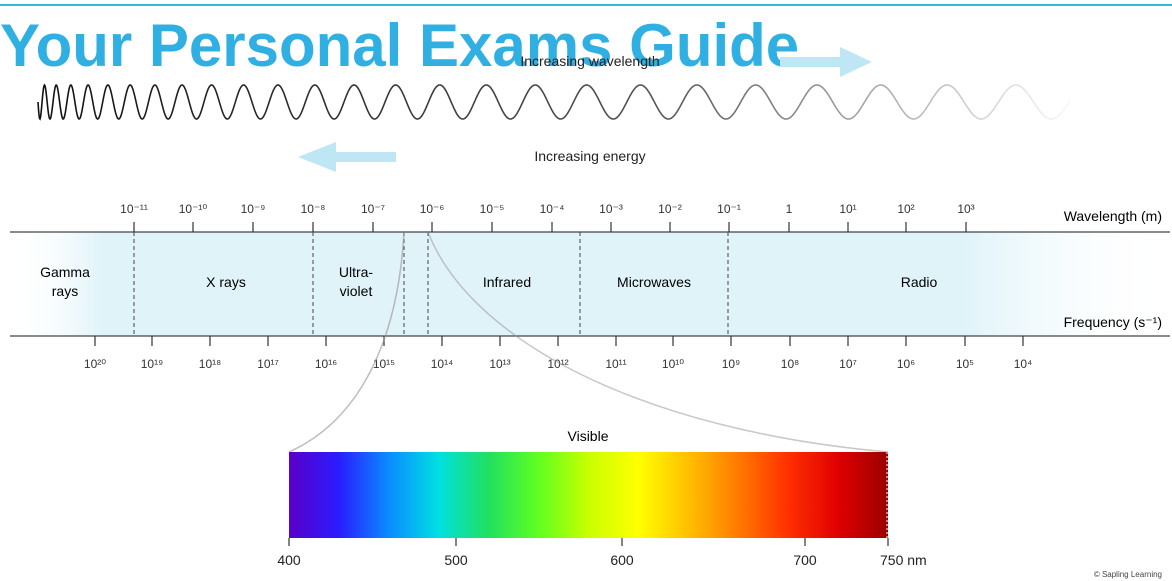 The width and height of the screenshot is (1172, 581). Describe the element at coordinates (731, 364) in the screenshot. I see `frequency-tick-label: 10⁹` at that location.